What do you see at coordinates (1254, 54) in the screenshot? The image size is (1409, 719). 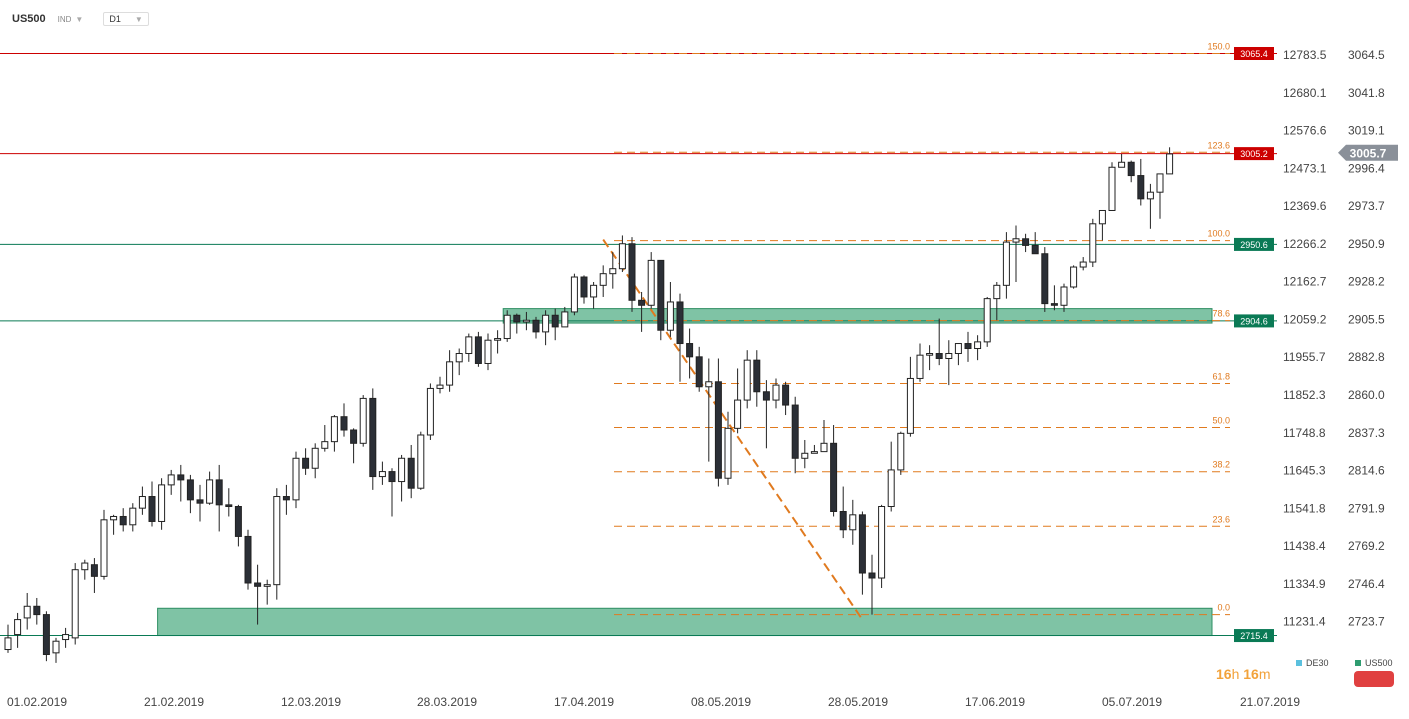 I see `price-tag-box` at bounding box center [1254, 54].